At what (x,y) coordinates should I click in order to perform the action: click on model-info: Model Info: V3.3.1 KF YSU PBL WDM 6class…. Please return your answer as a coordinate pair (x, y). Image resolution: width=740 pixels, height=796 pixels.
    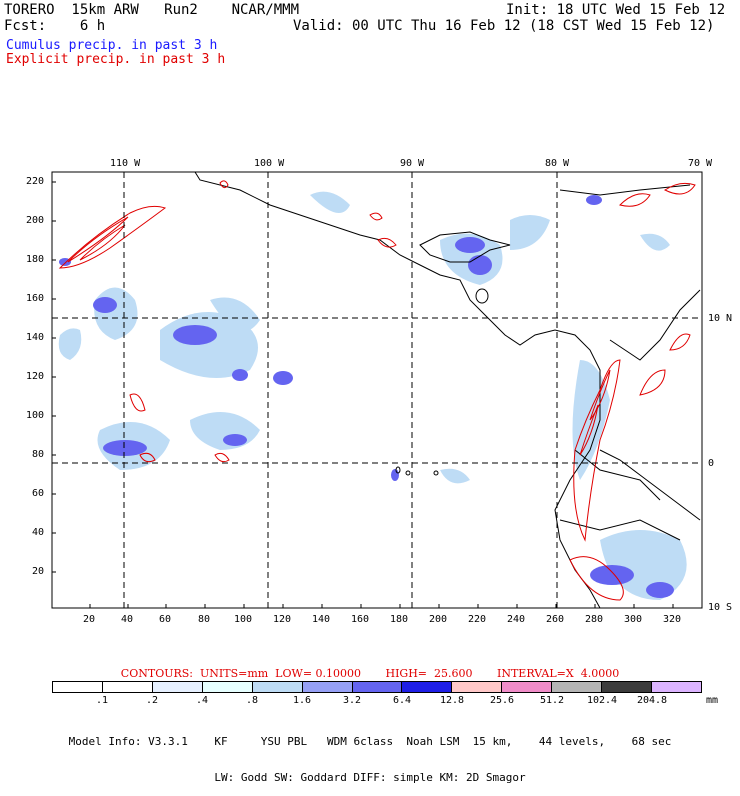
    Looking at the image, I should click on (370, 754).